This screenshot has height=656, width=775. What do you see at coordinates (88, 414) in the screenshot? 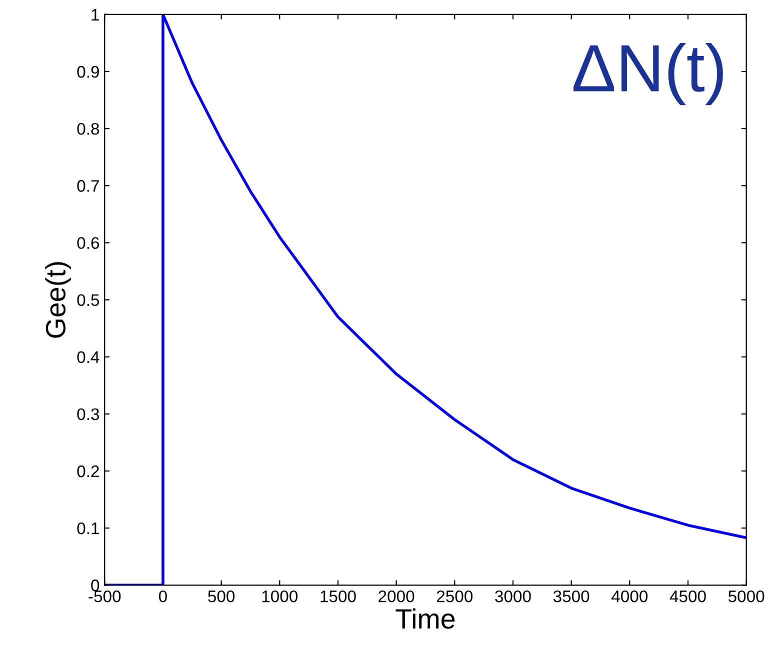
I see `y-tick-label: 0.3` at bounding box center [88, 414].